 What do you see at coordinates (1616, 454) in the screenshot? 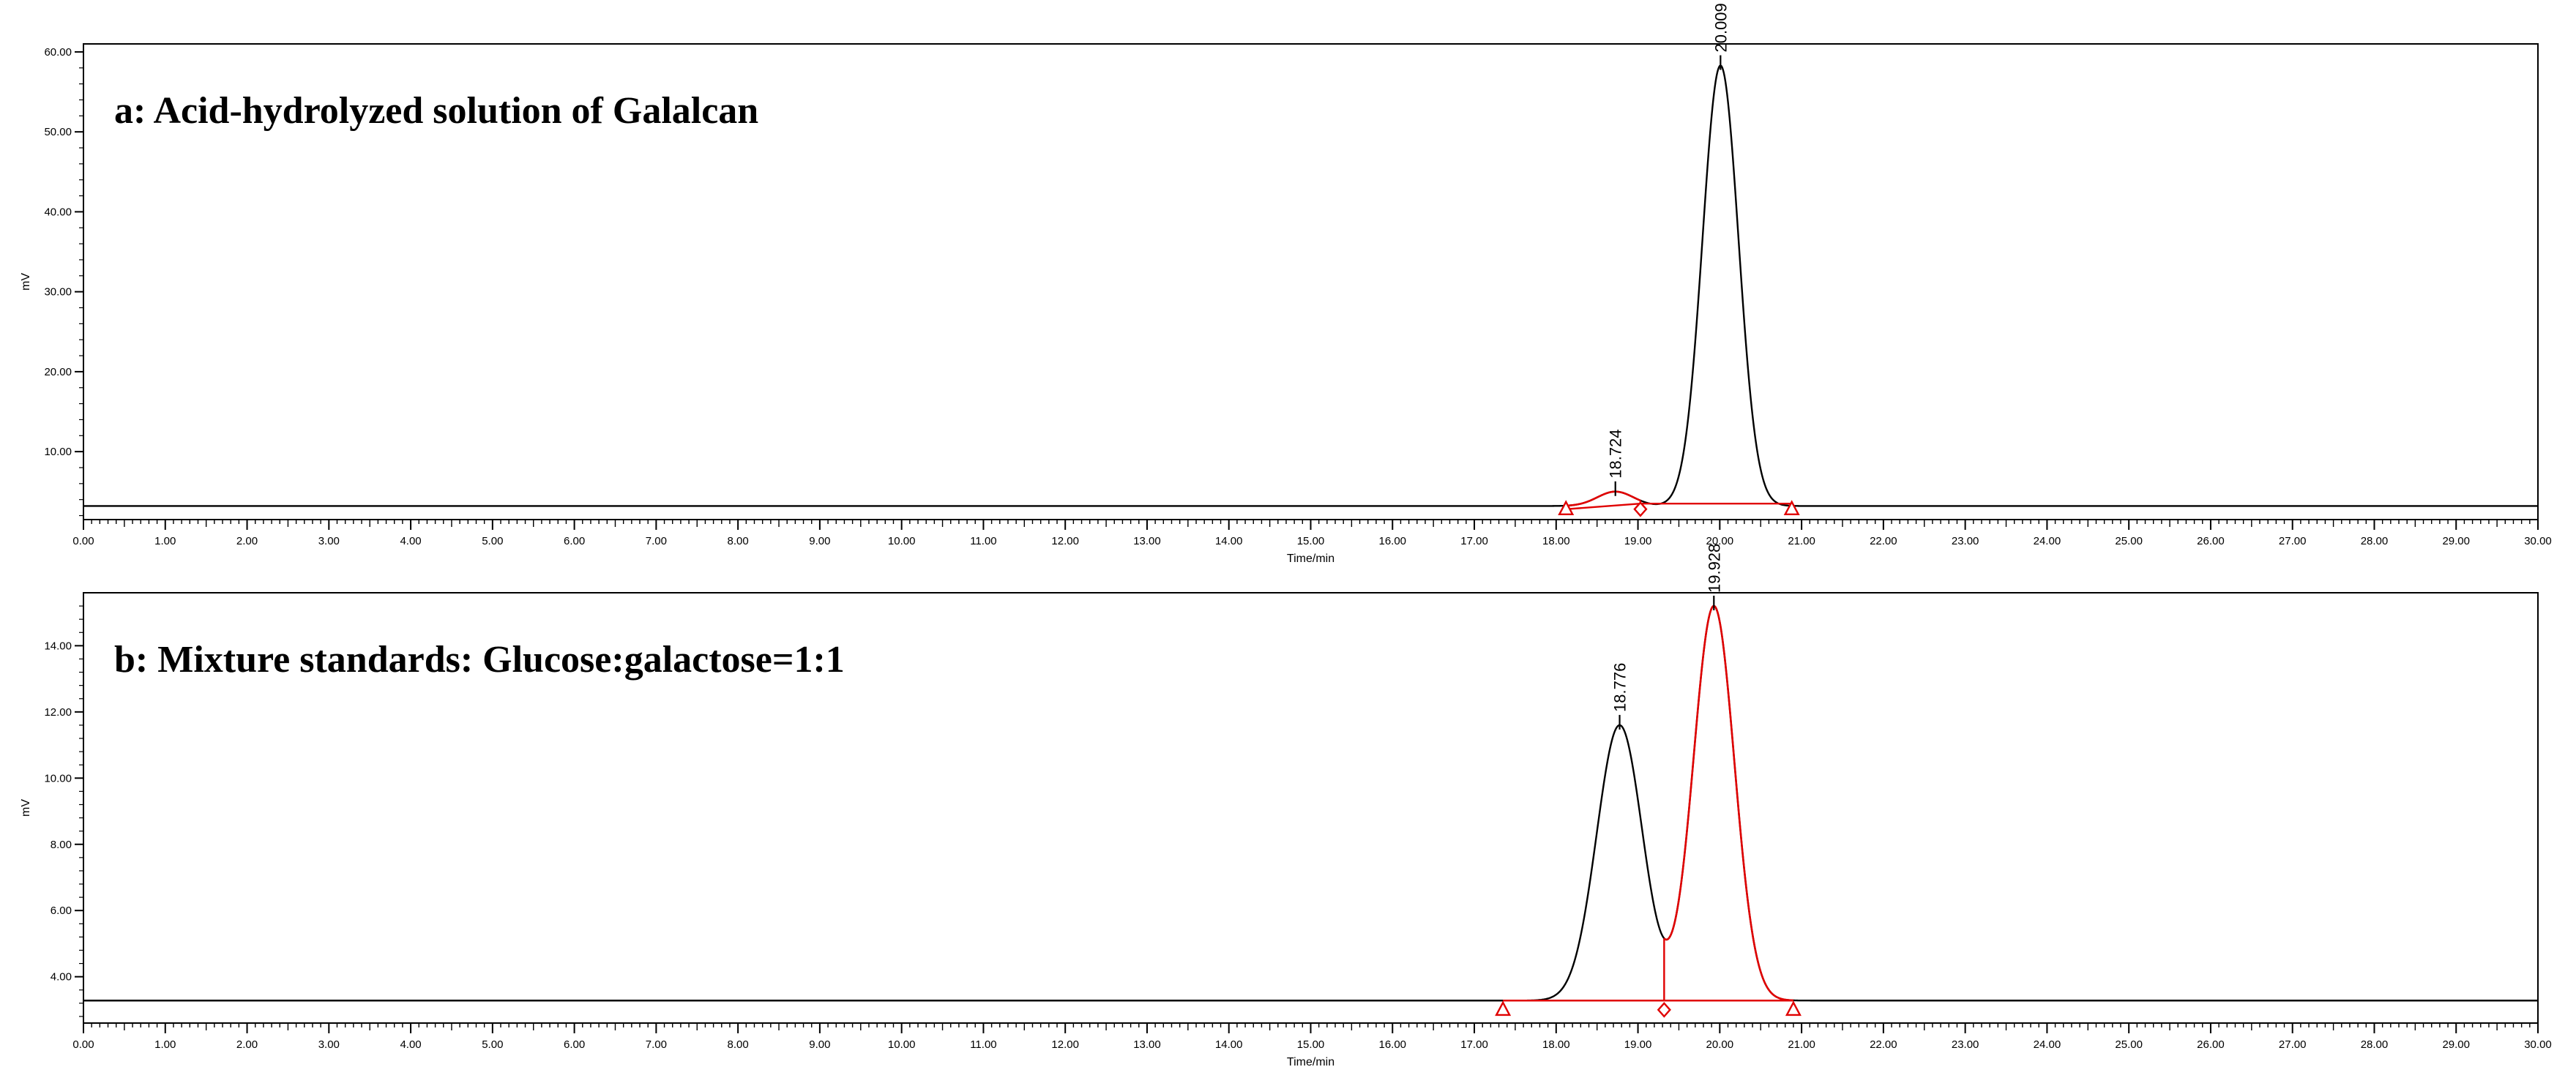
I see `peak-retention-label: 18.724` at bounding box center [1616, 454].